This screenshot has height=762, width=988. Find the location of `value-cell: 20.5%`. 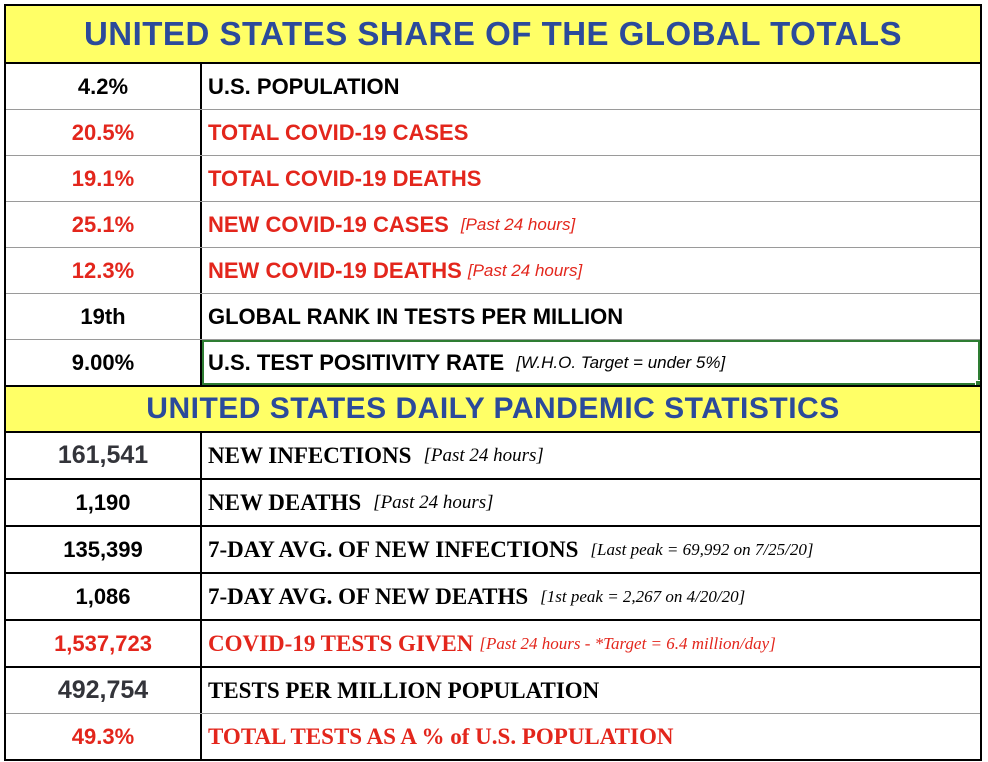

value-cell: 20.5% is located at coordinates (104, 132).